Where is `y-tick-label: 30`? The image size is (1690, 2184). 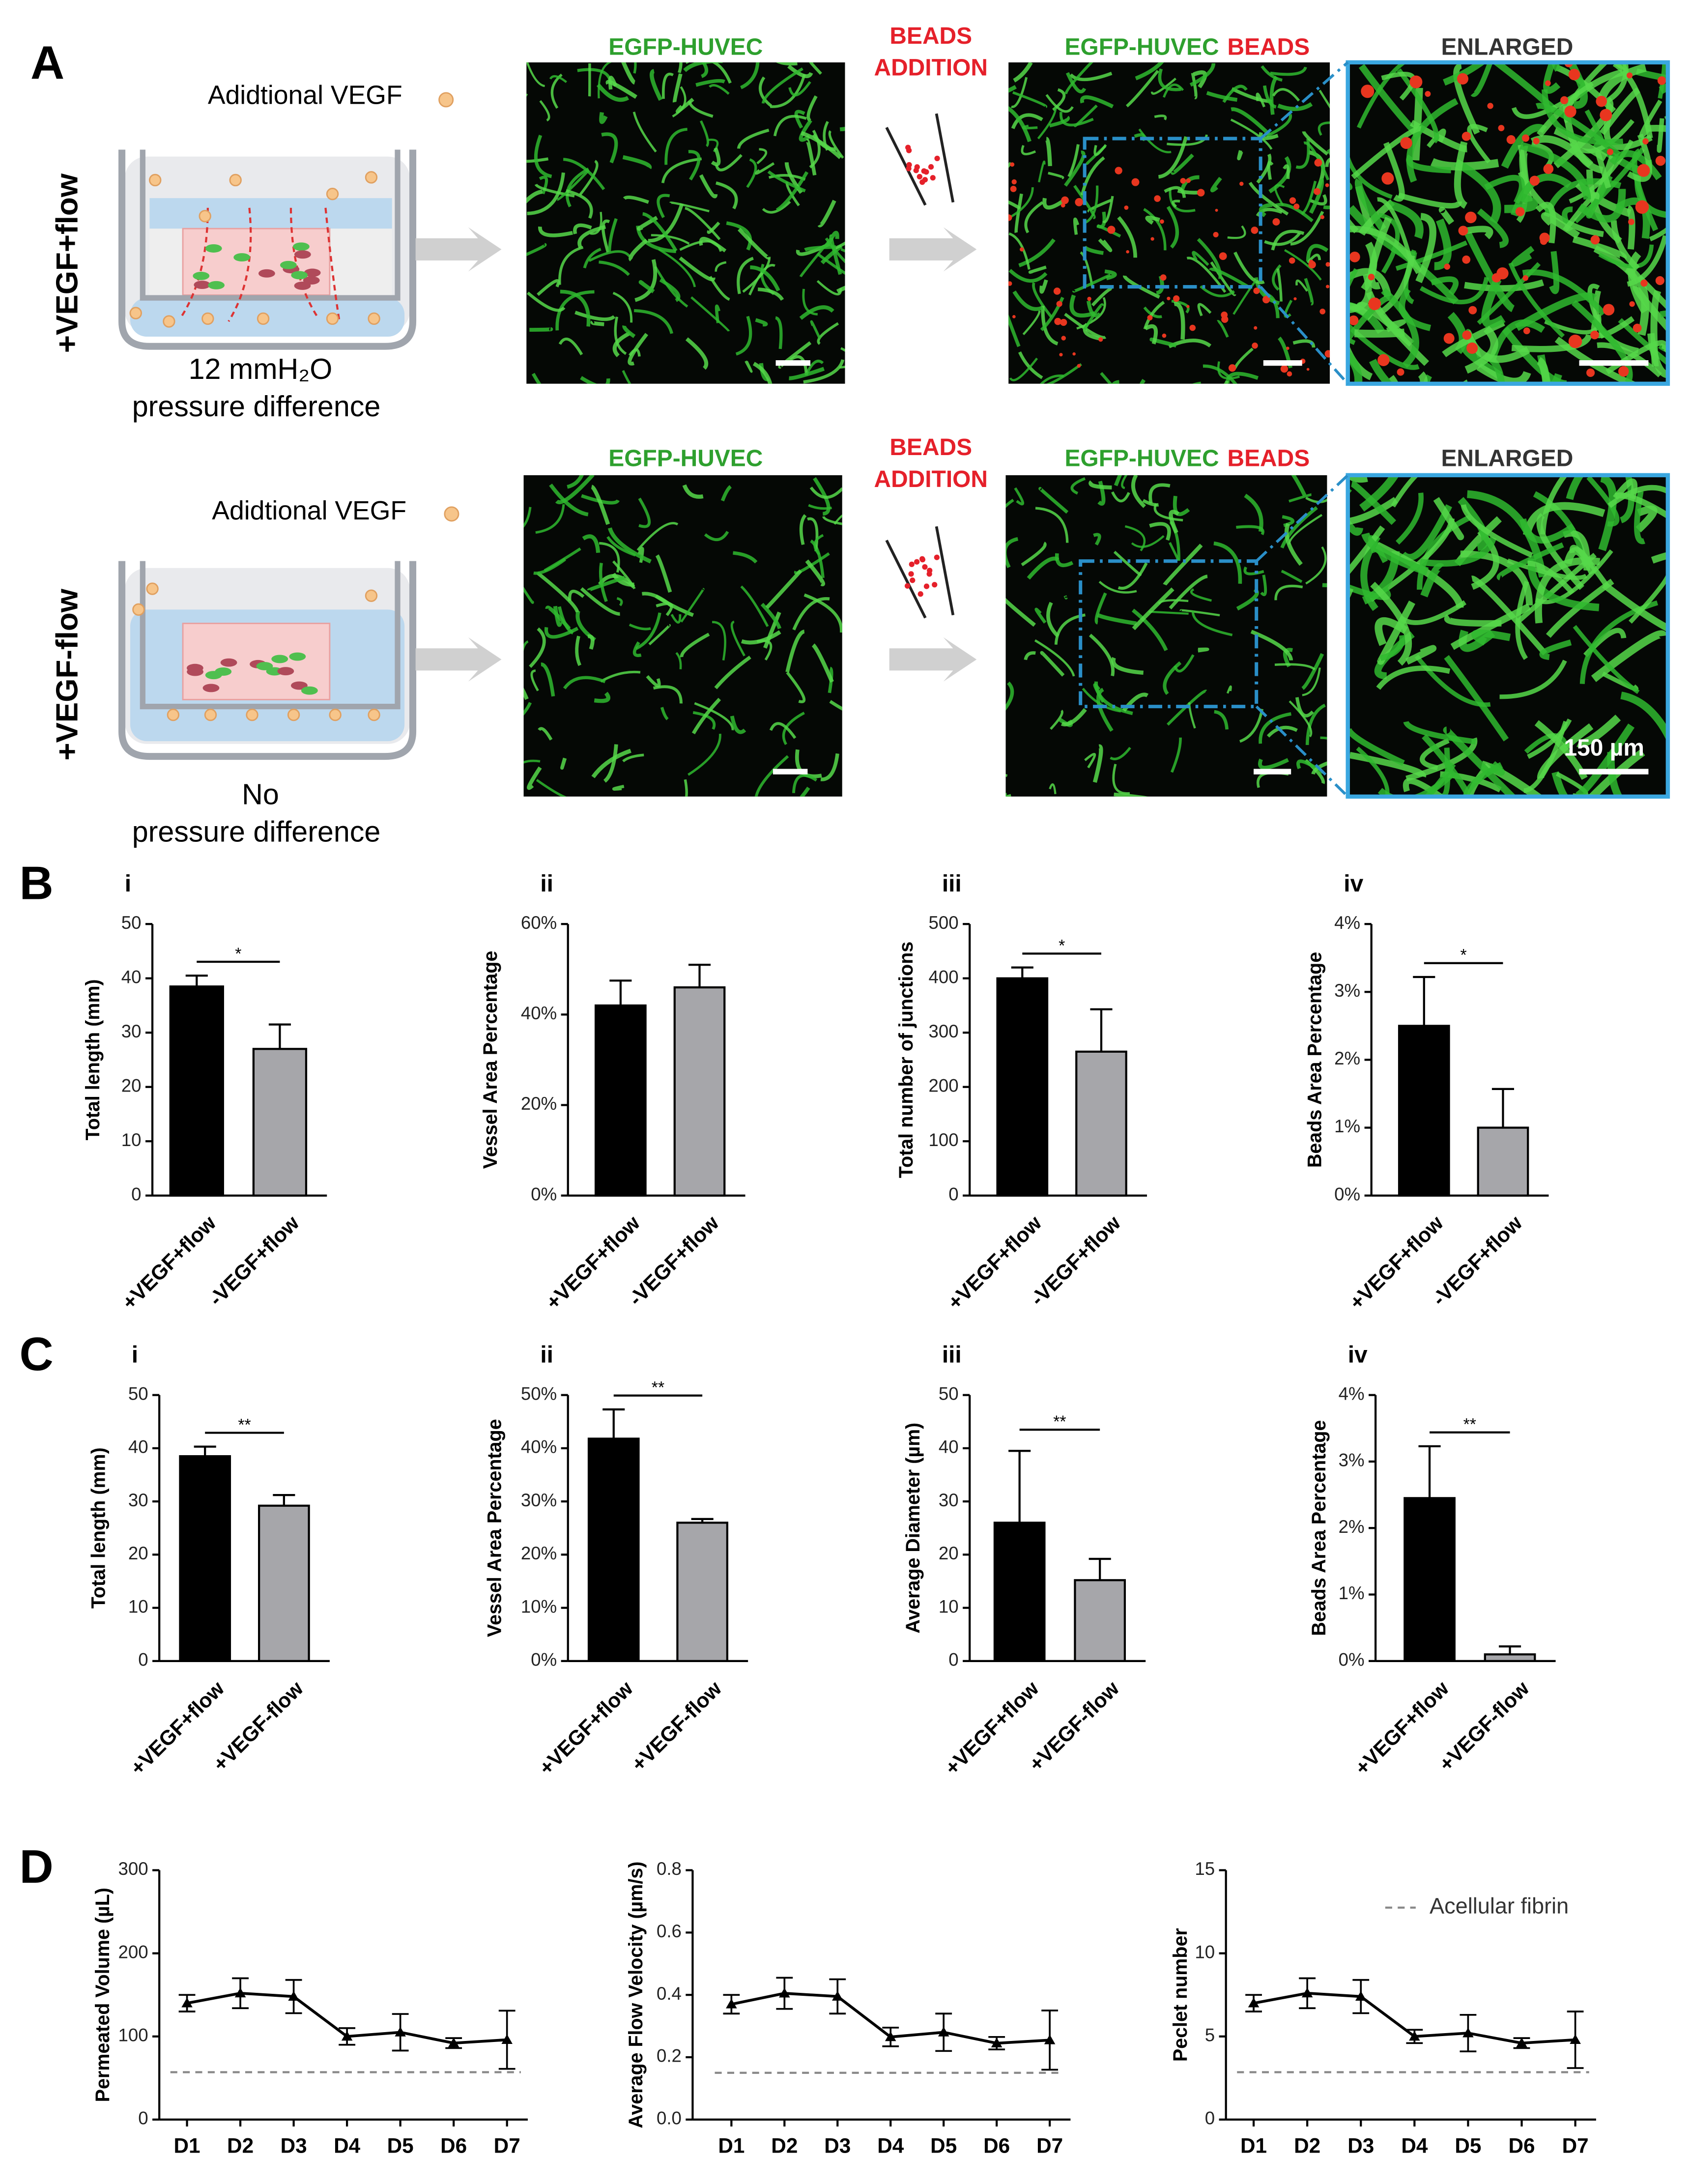 y-tick-label: 30 is located at coordinates (131, 1031).